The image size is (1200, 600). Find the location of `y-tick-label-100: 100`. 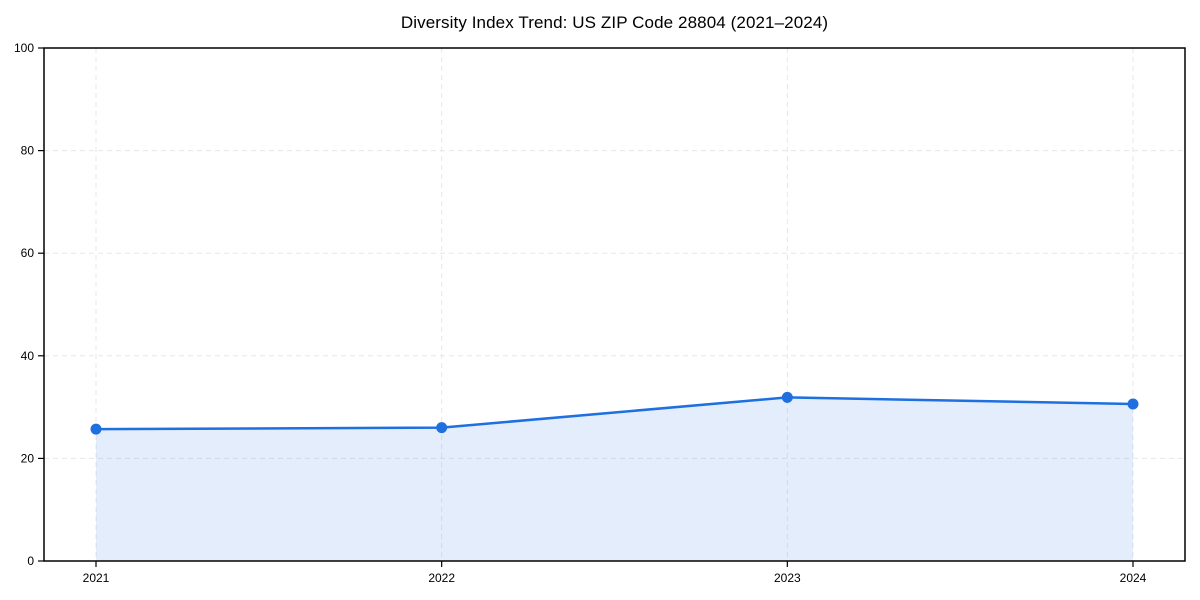

y-tick-label-100: 100 is located at coordinates (24, 48).